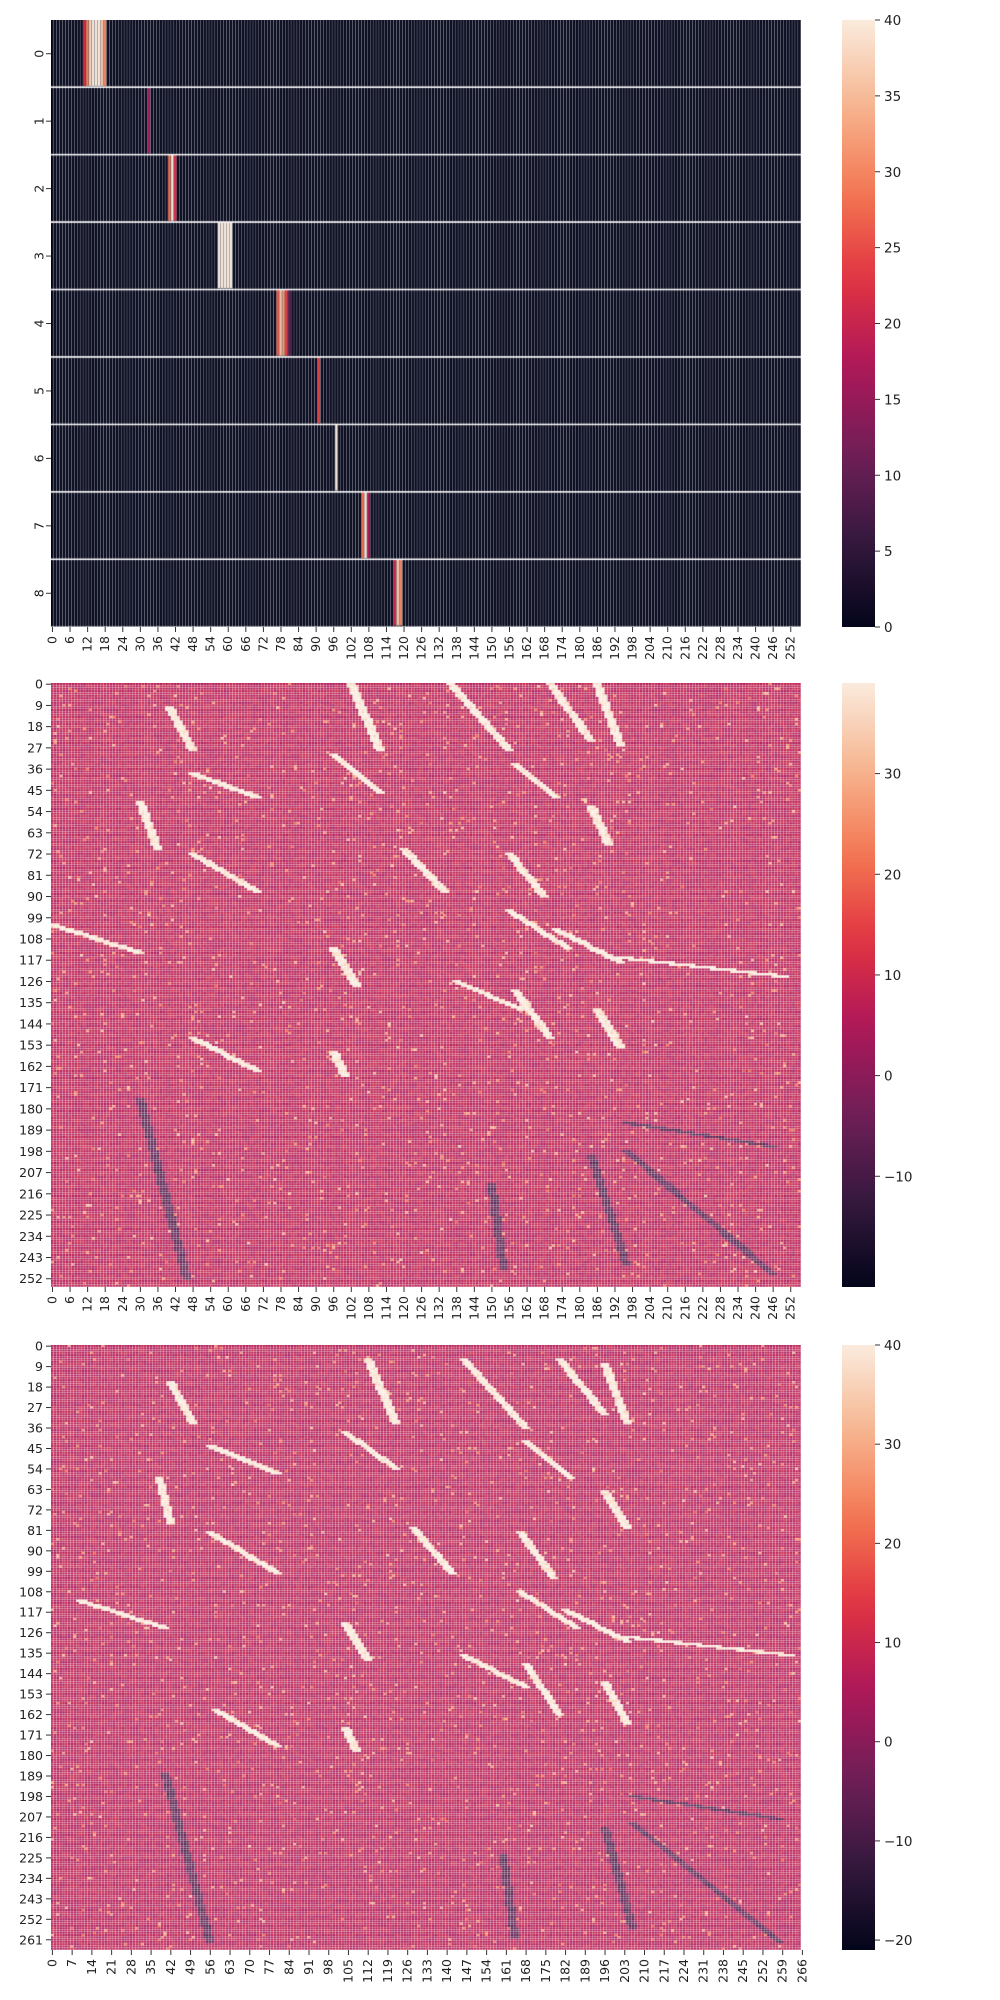 The width and height of the screenshot is (1000, 2000). What do you see at coordinates (755, 648) in the screenshot?
I see `x-tick-label: 240` at bounding box center [755, 648].